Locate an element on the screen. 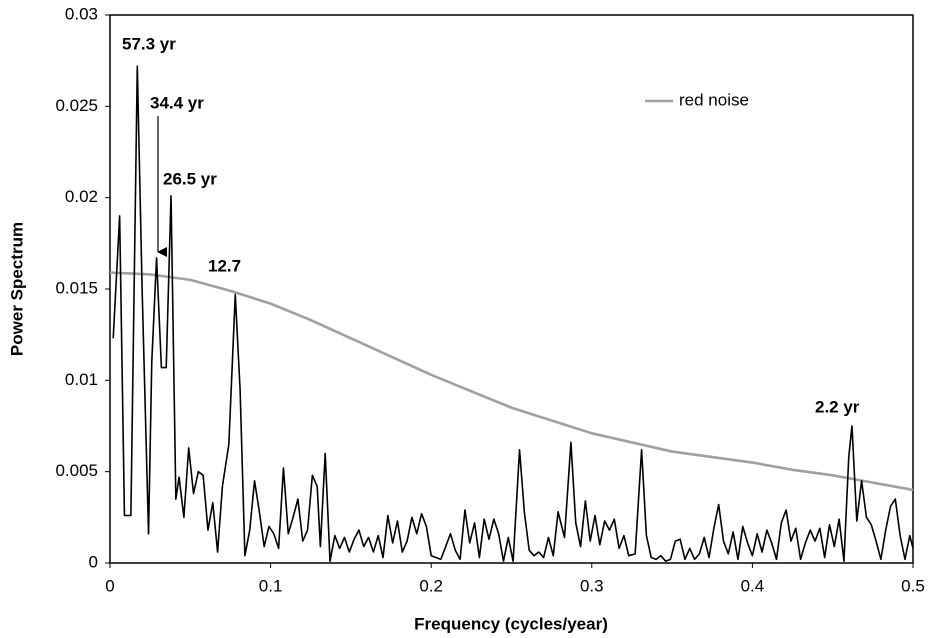  y-tick-label: 0.025 is located at coordinates (76, 105).